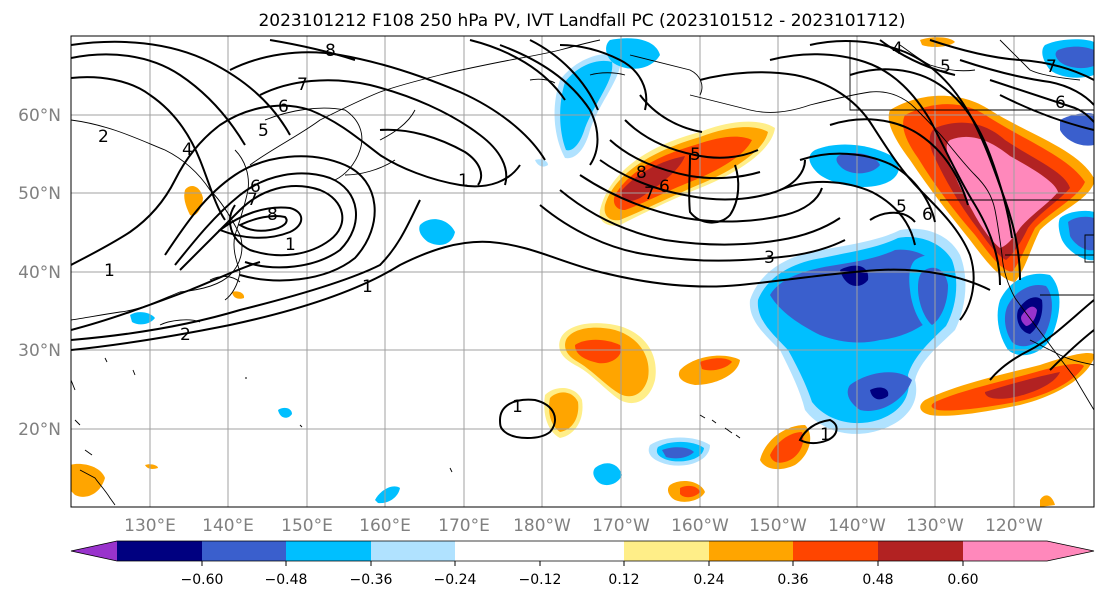  Describe the element at coordinates (778, 526) in the screenshot. I see `lon-label: 150°W` at that location.